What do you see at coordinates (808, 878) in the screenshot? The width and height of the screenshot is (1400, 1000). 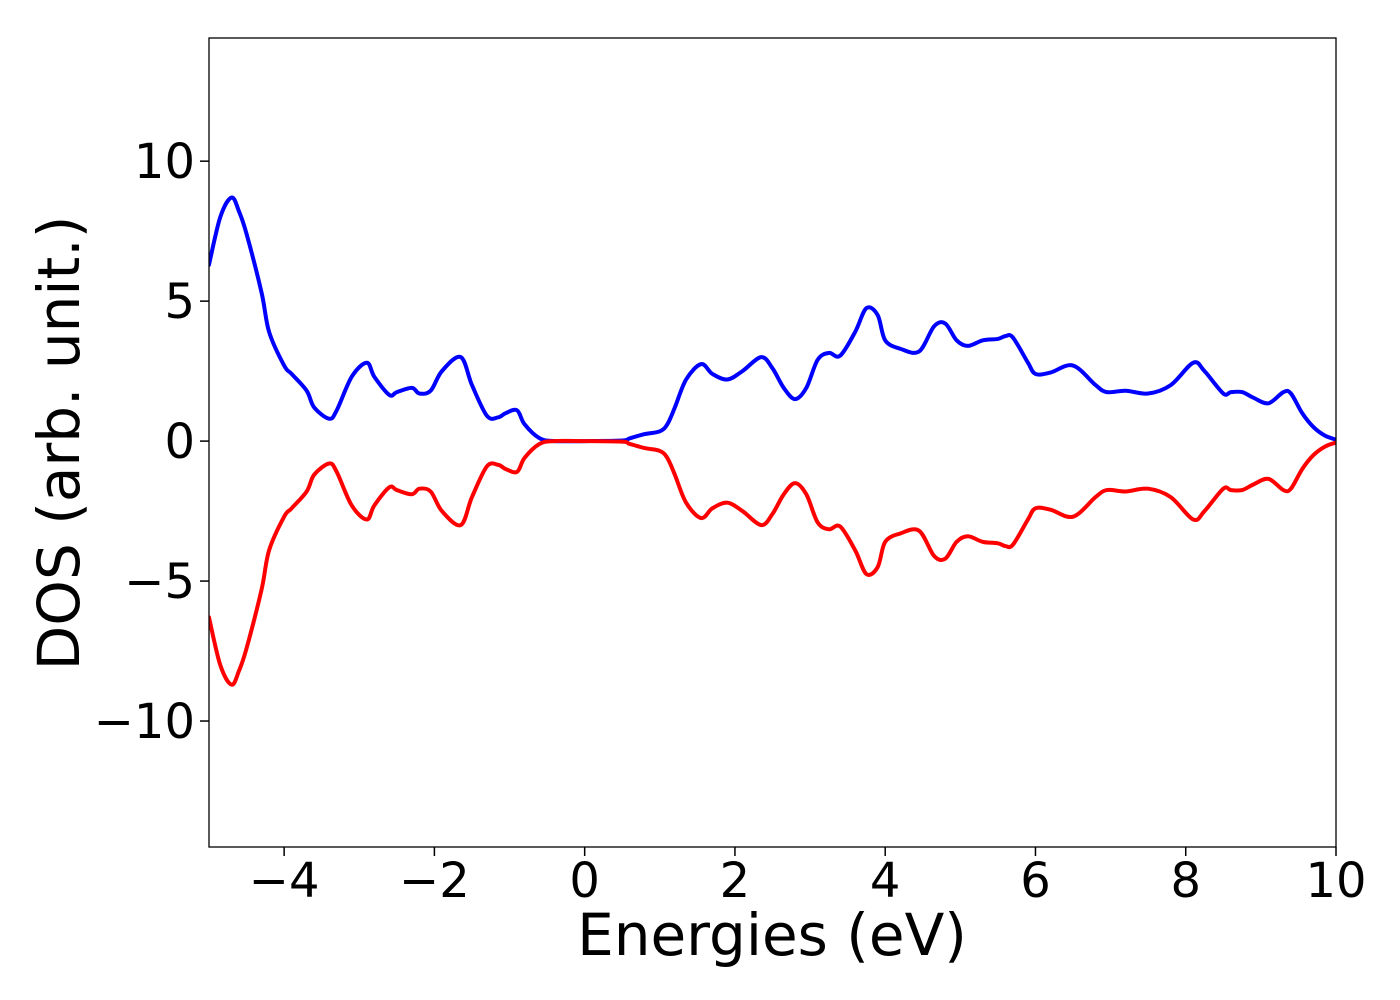 I see `x-axis-ticks: −4 −2 0 2 4 6 8 10` at bounding box center [808, 878].